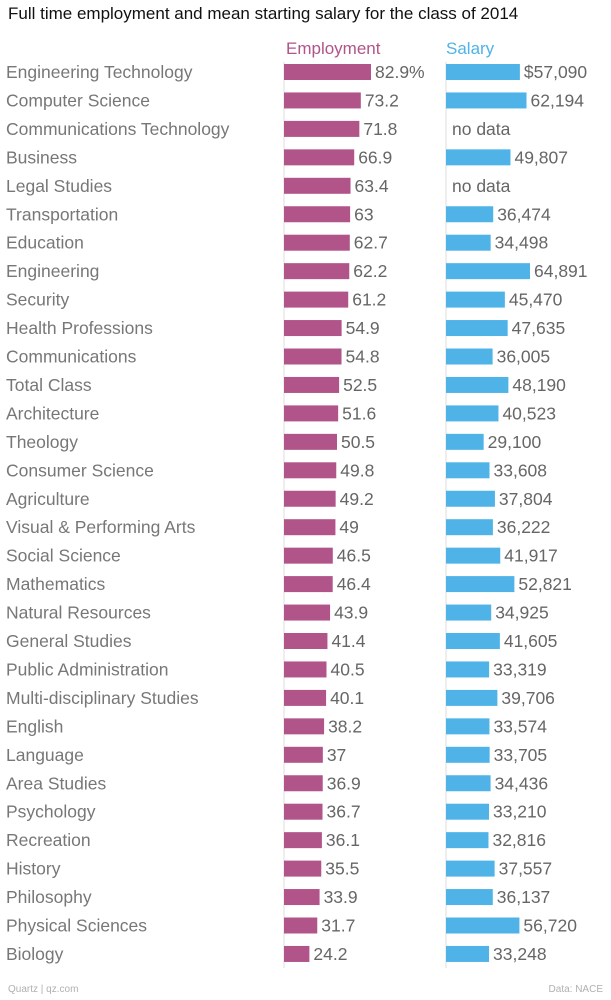 The width and height of the screenshot is (611, 1000). I want to click on employment-value-label: 54.9, so click(363, 328).